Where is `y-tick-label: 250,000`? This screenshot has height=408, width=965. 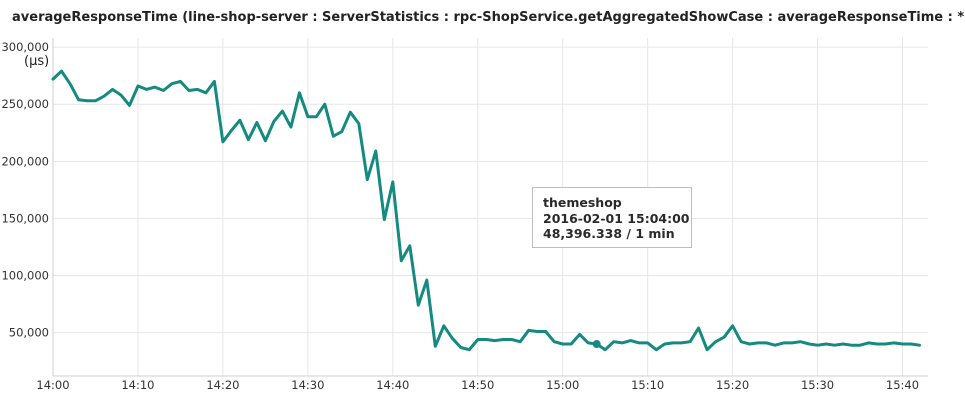 y-tick-label: 250,000 is located at coordinates (25, 104).